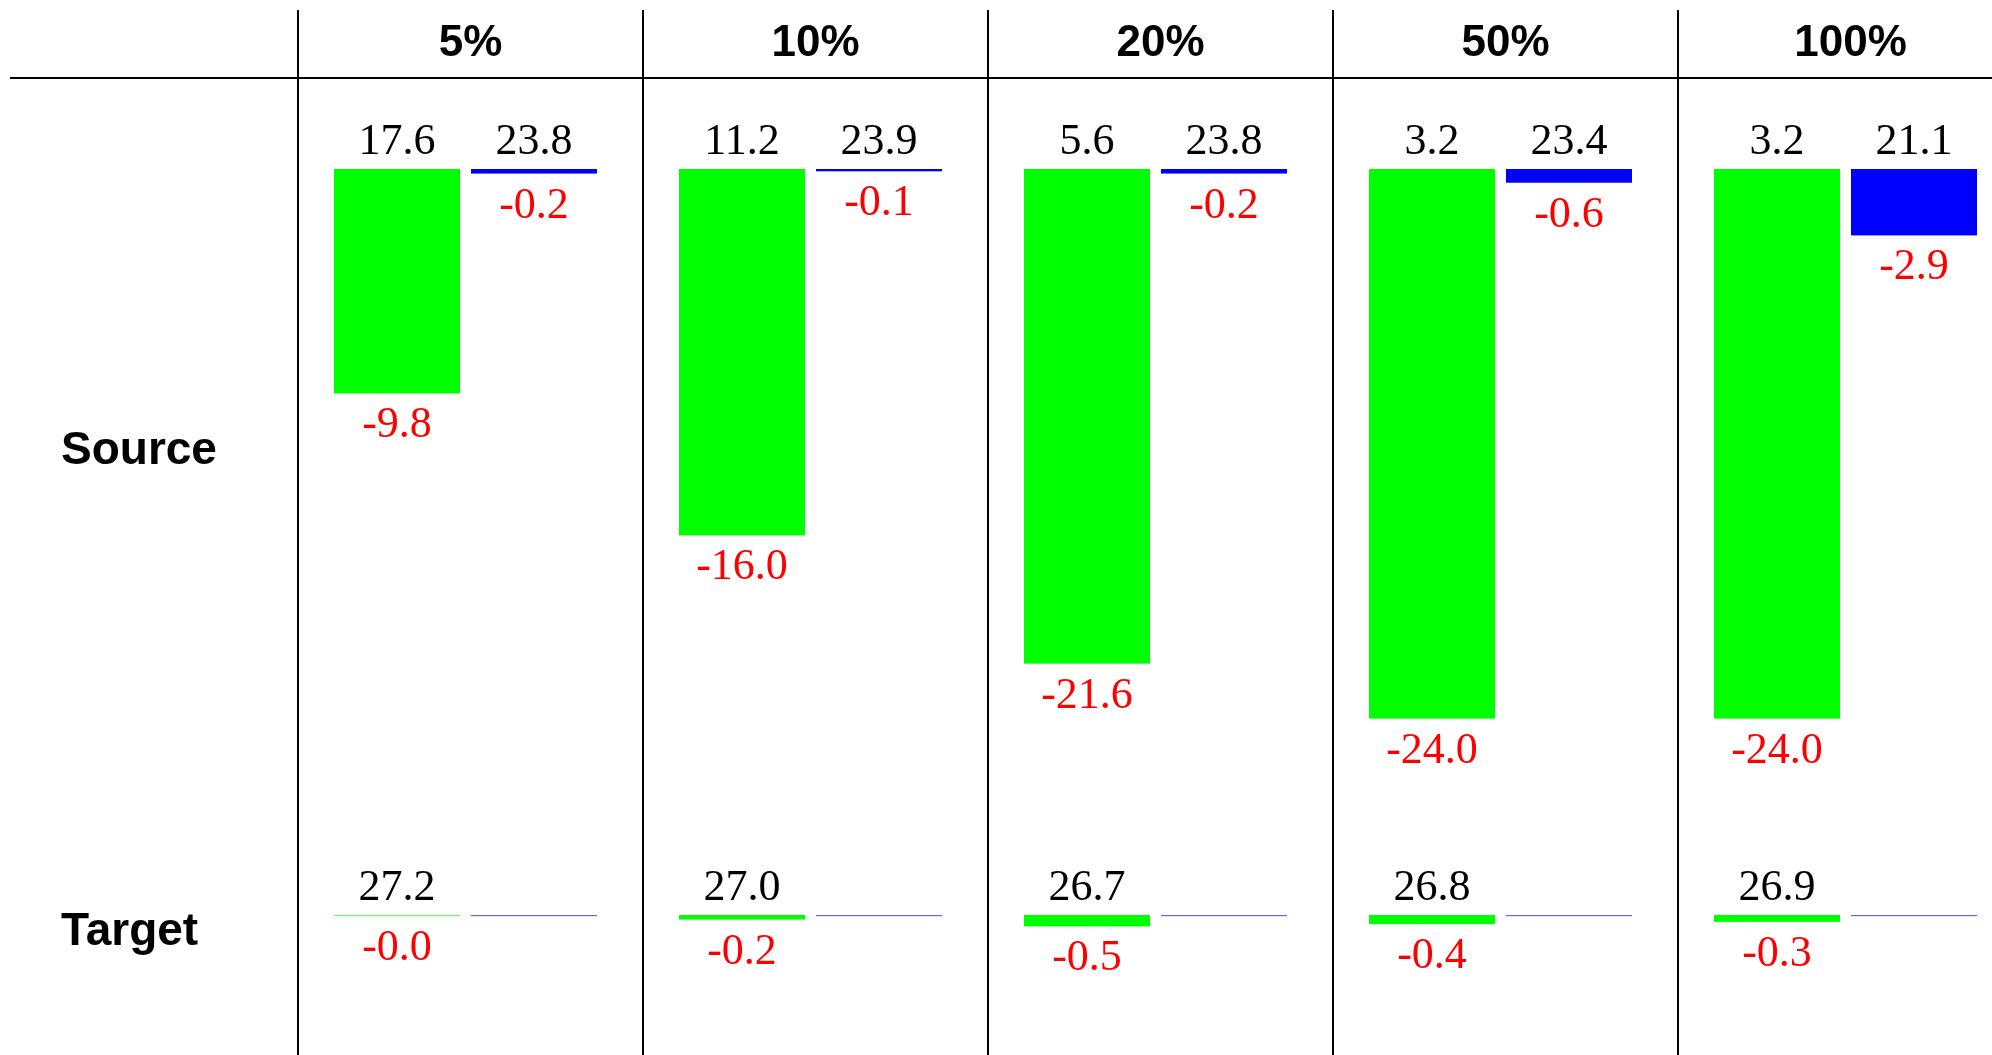 The image size is (1992, 1055). I want to click on x-tick-label: 5%, so click(470, 40).